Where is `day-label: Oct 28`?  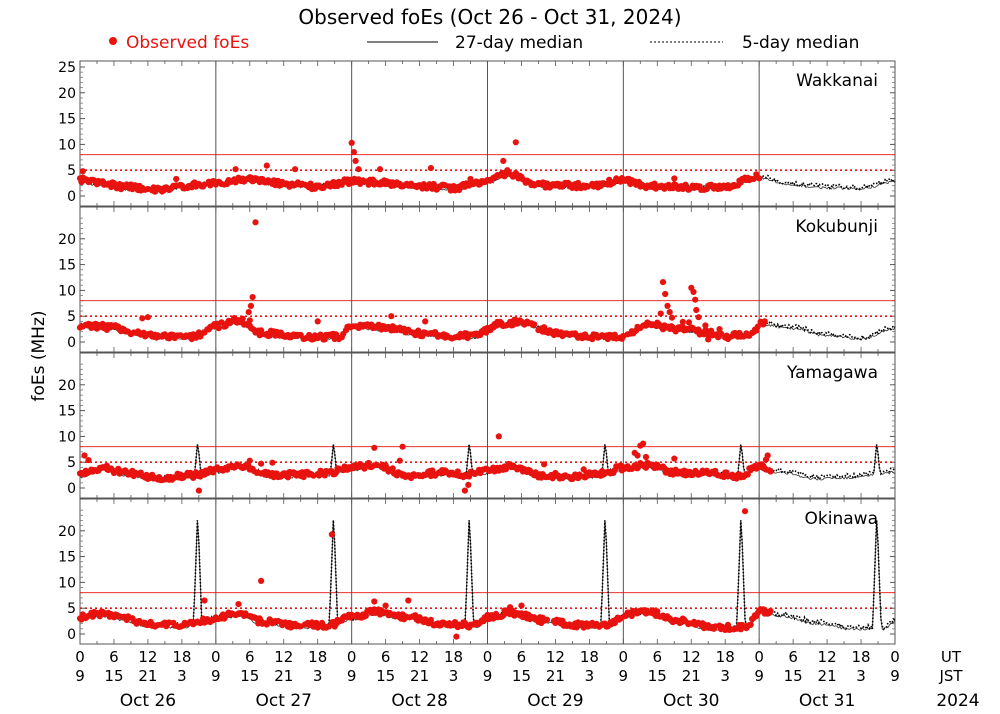
day-label: Oct 28 is located at coordinates (419, 701).